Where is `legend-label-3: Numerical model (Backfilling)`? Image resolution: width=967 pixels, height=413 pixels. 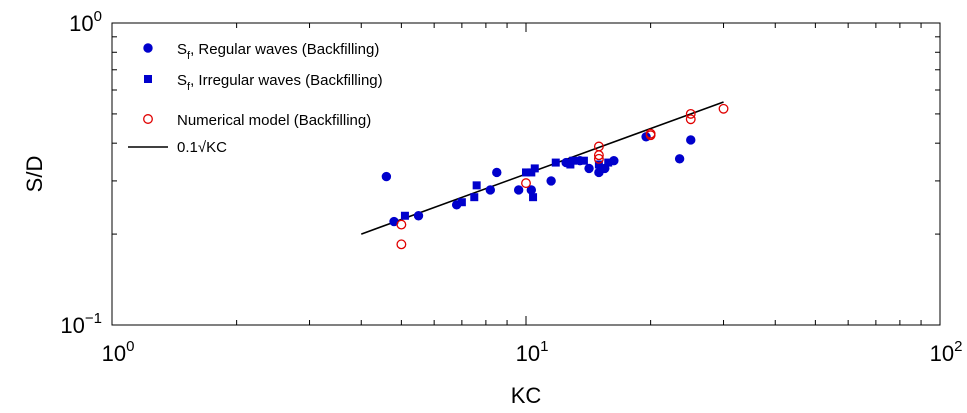
legend-label-3: Numerical model (Backfilling) is located at coordinates (274, 120).